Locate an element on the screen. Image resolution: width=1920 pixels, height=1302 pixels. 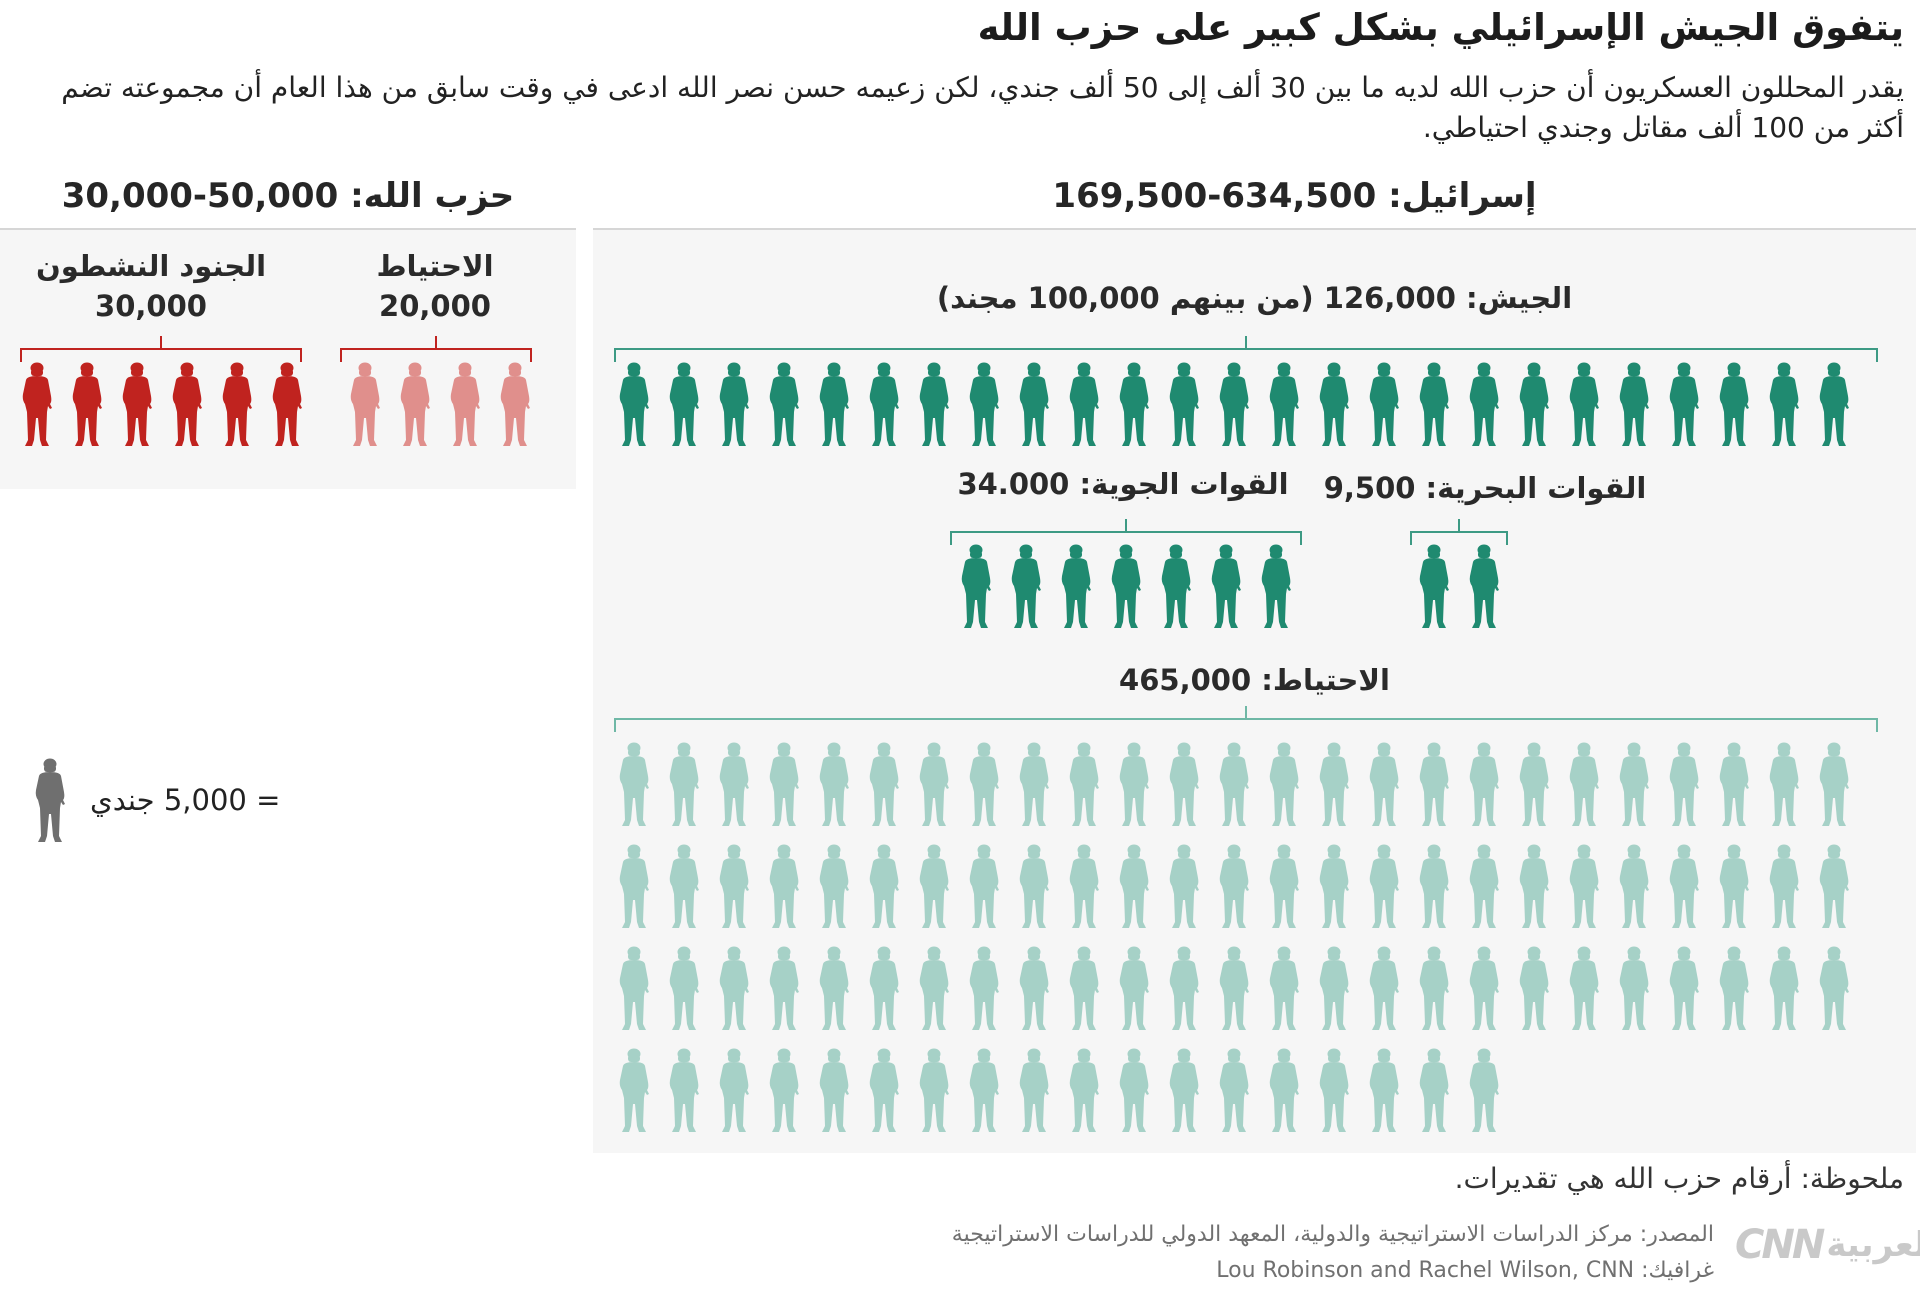
israel-reserves-bracket is located at coordinates (1246, 719).